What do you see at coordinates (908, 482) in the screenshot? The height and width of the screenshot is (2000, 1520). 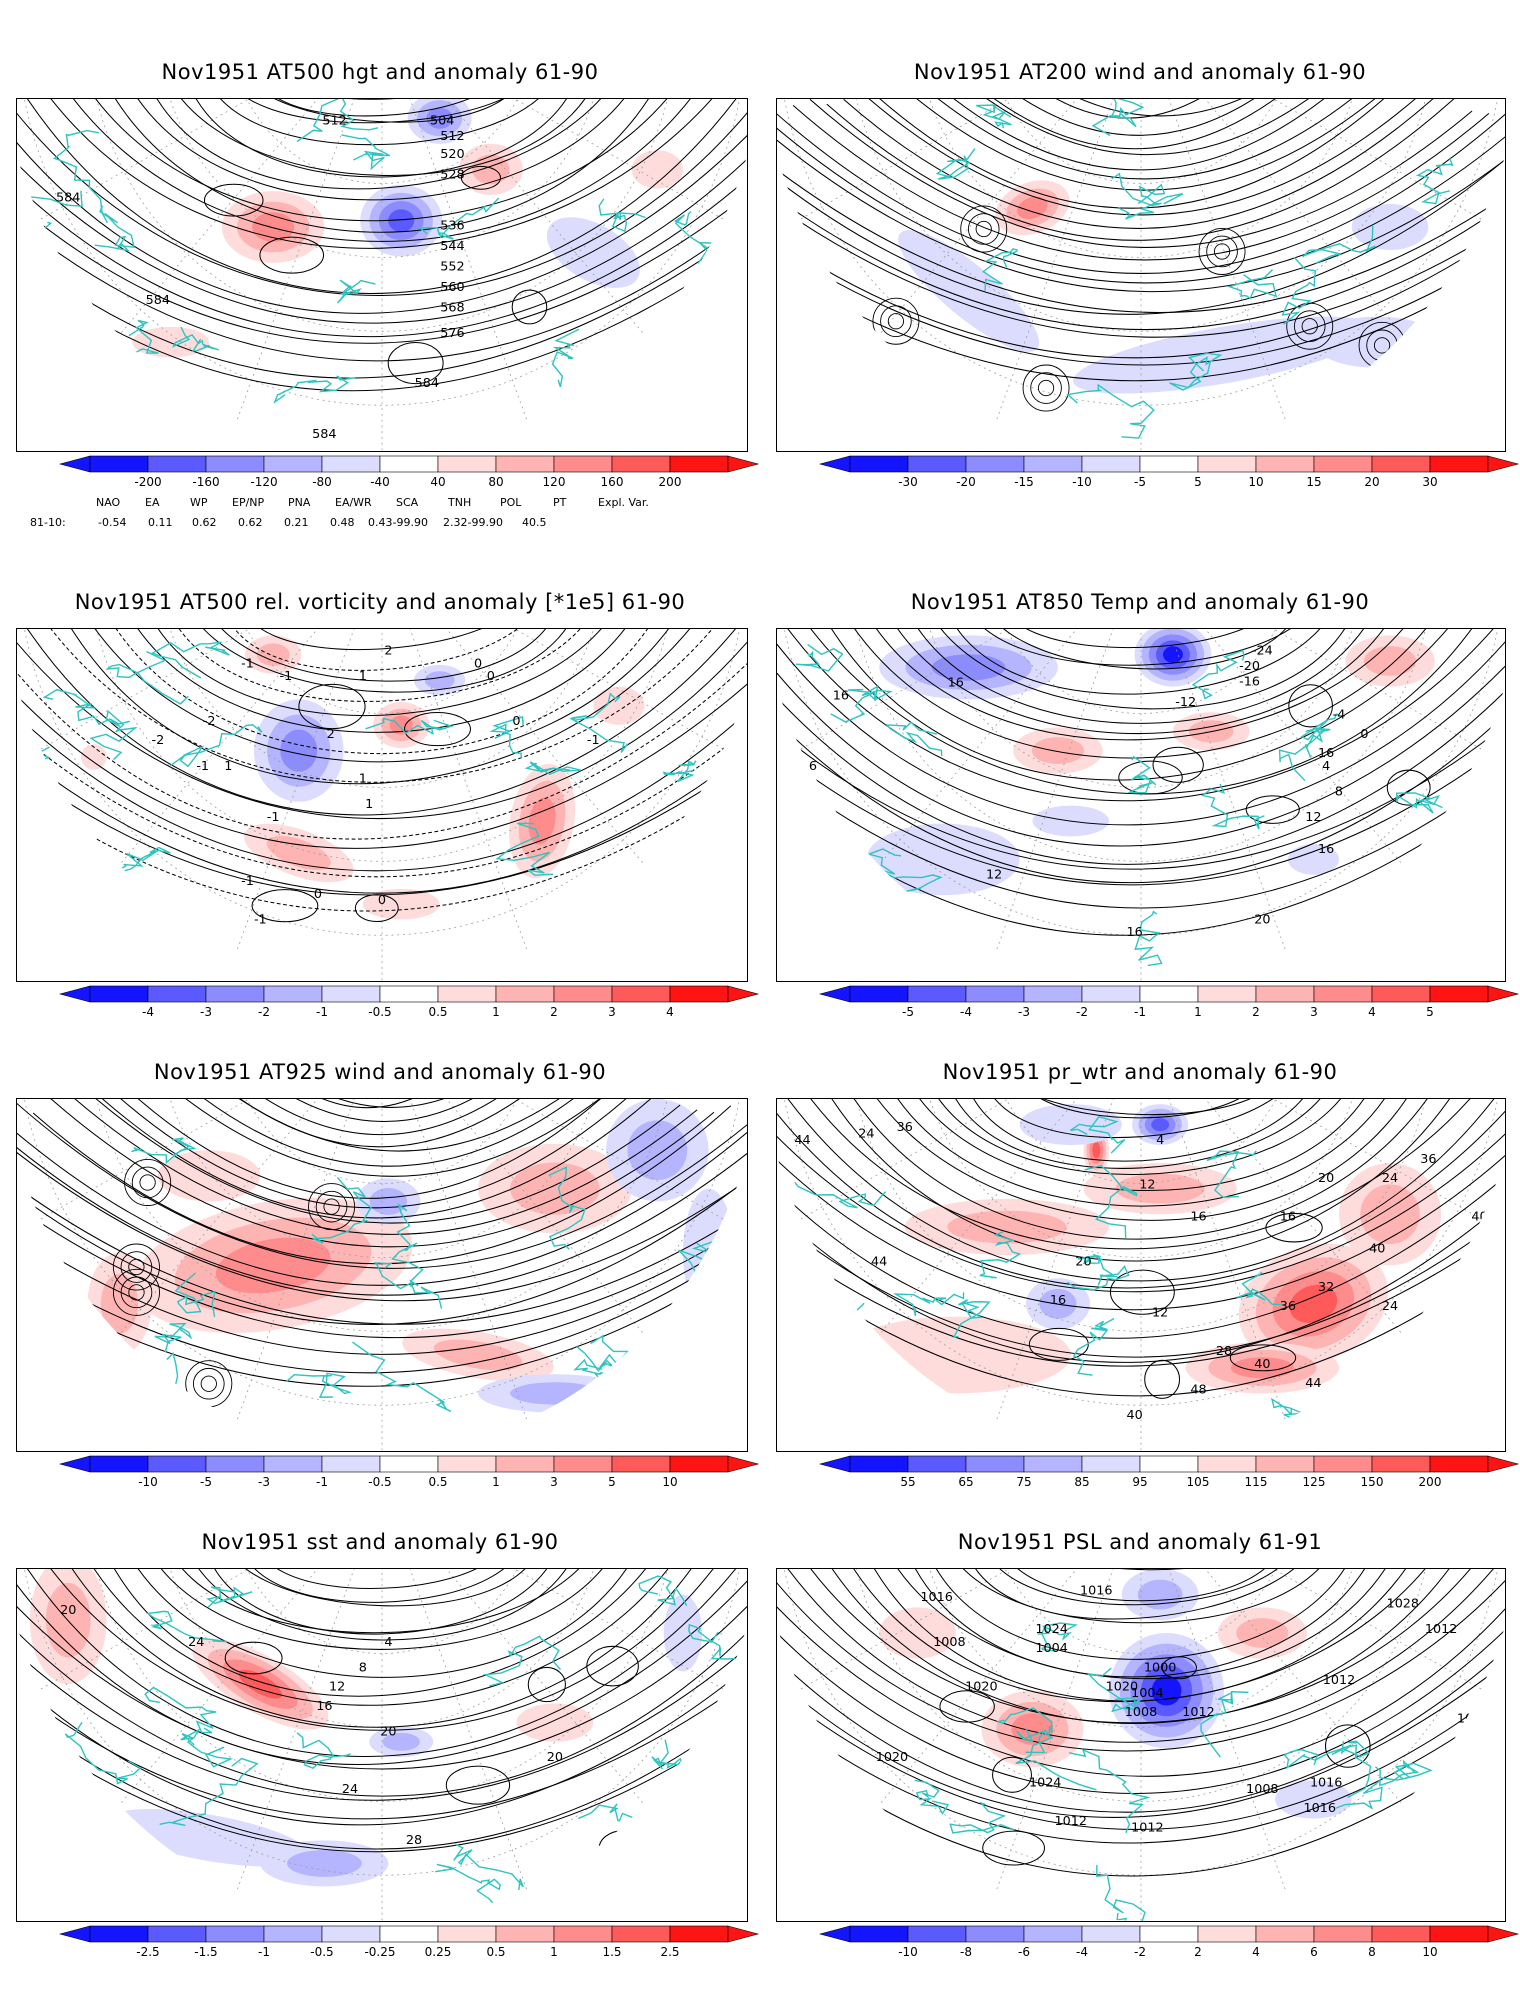 I see `colorbar-tick-label: -30` at bounding box center [908, 482].